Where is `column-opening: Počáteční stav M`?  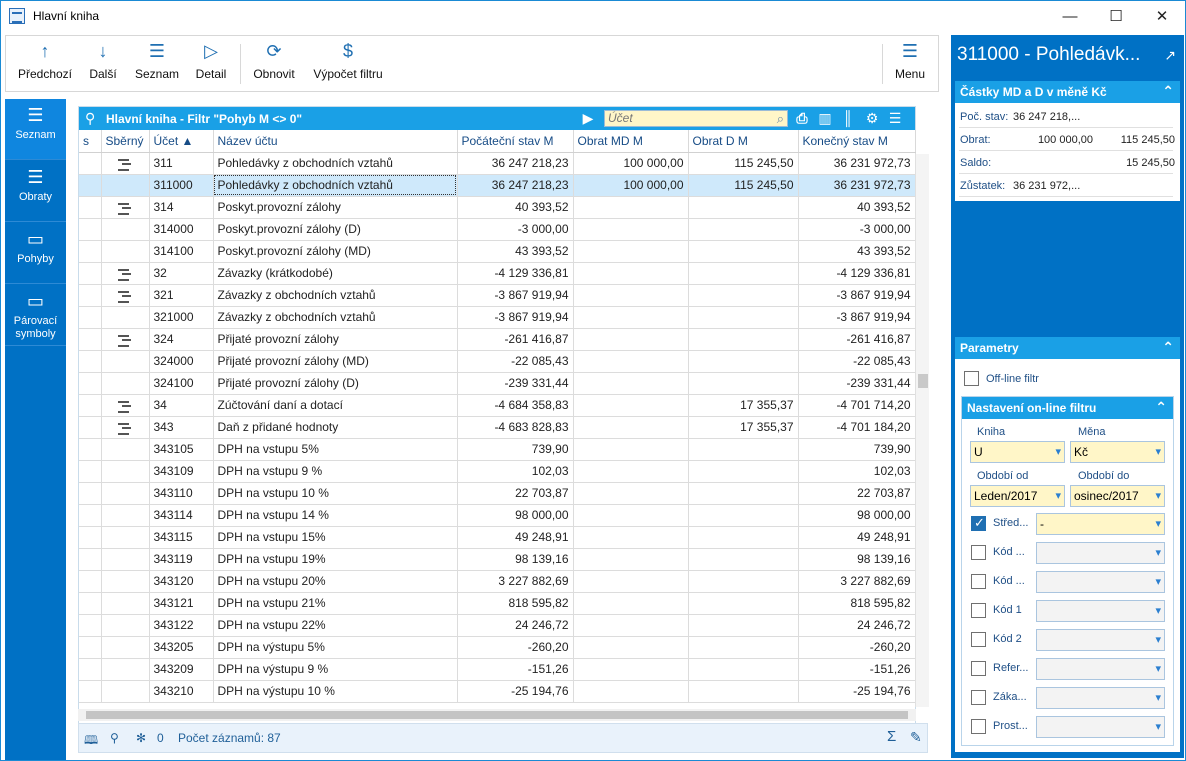
column-opening: Počáteční stav M is located at coordinates (515, 141).